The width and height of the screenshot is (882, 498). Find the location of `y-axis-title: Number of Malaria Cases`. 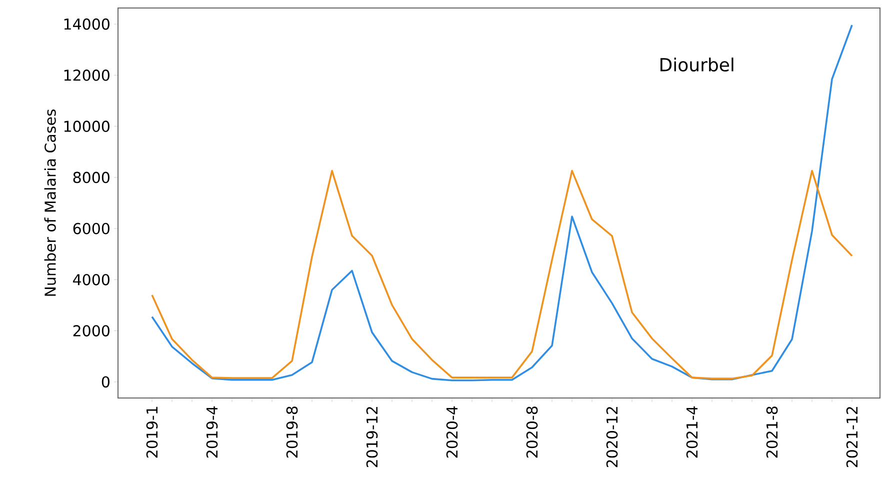

y-axis-title: Number of Malaria Cases is located at coordinates (50, 202).